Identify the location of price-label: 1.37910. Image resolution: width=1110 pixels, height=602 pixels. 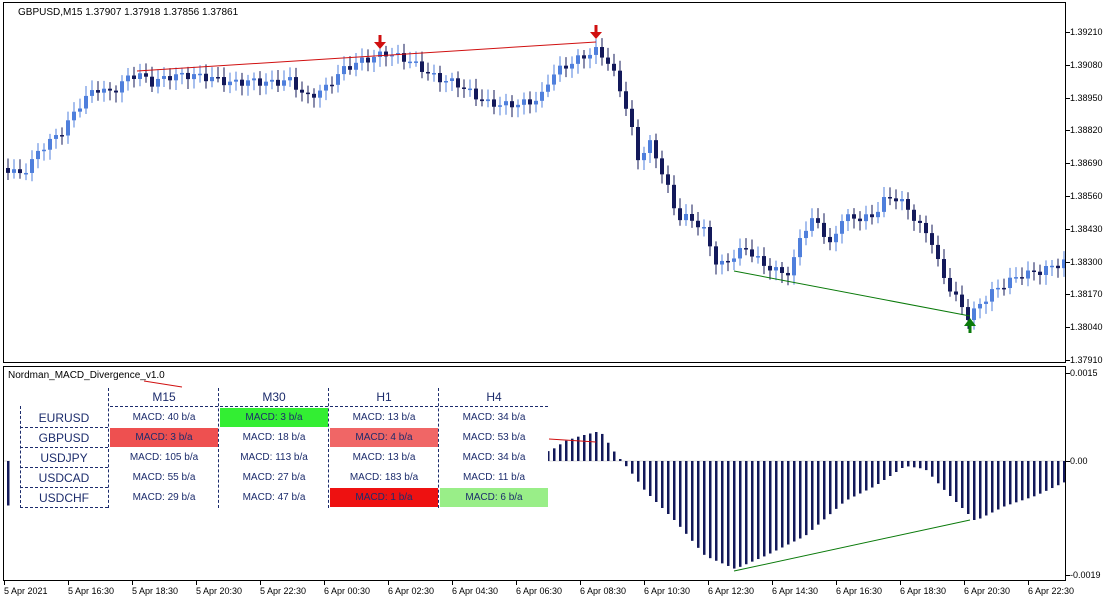
(1086, 360).